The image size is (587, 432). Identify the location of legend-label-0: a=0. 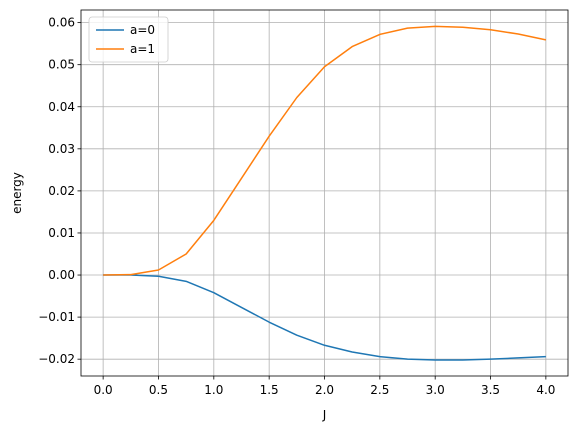
(142, 30).